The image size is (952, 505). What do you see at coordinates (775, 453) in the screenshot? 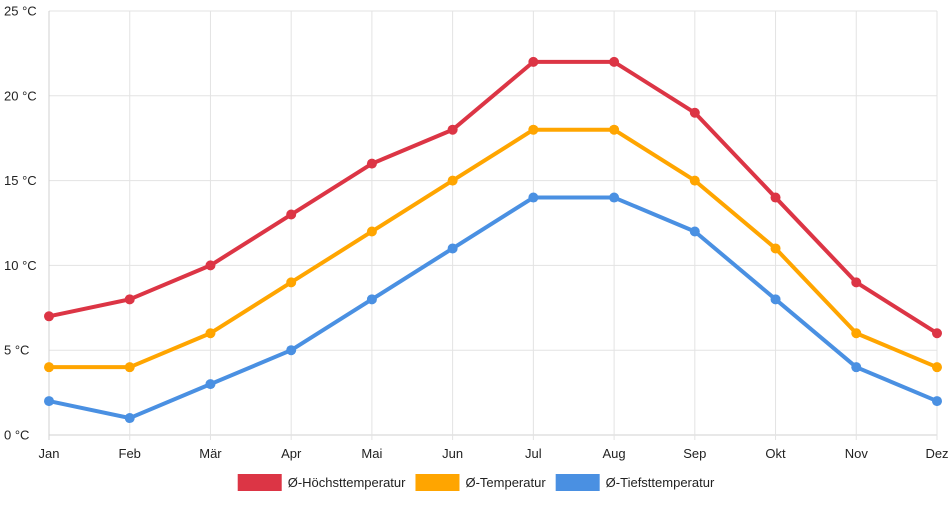
I see `x-tick-label: Okt` at bounding box center [775, 453].